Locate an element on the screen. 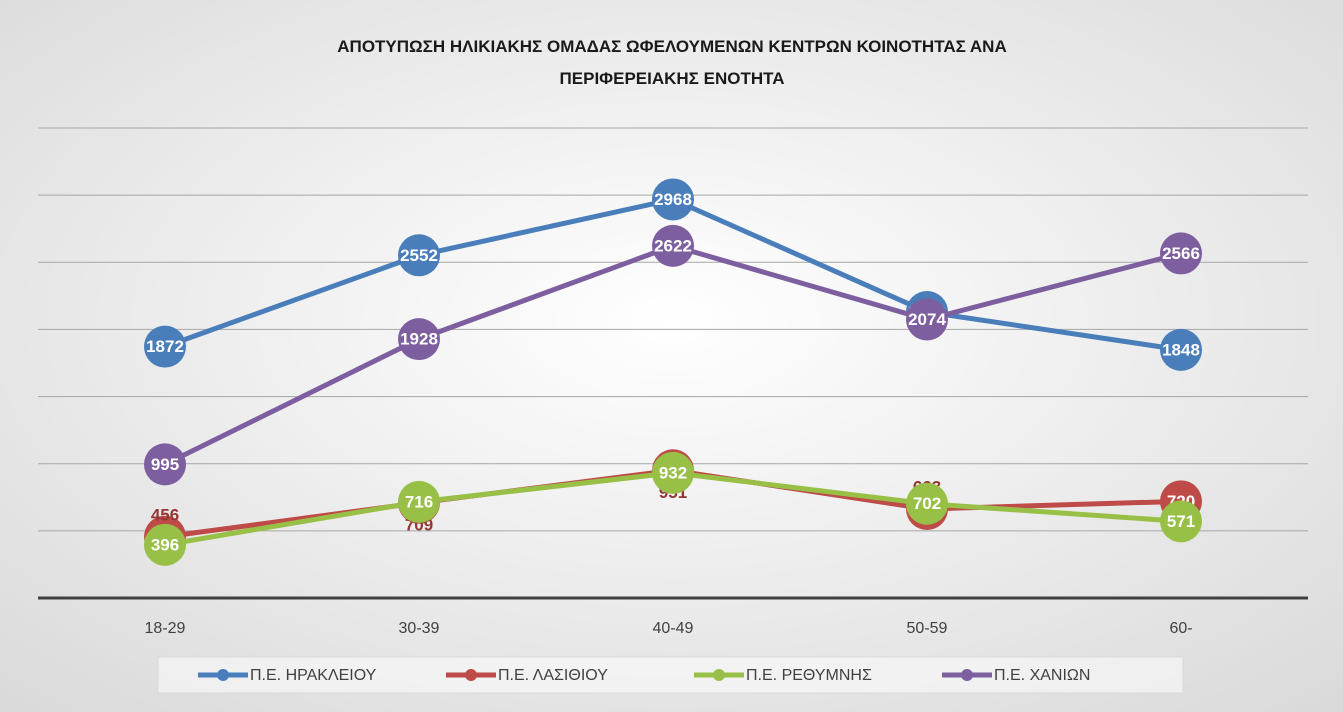 Image resolution: width=1343 pixels, height=712 pixels. data-label: 2622 is located at coordinates (673, 245).